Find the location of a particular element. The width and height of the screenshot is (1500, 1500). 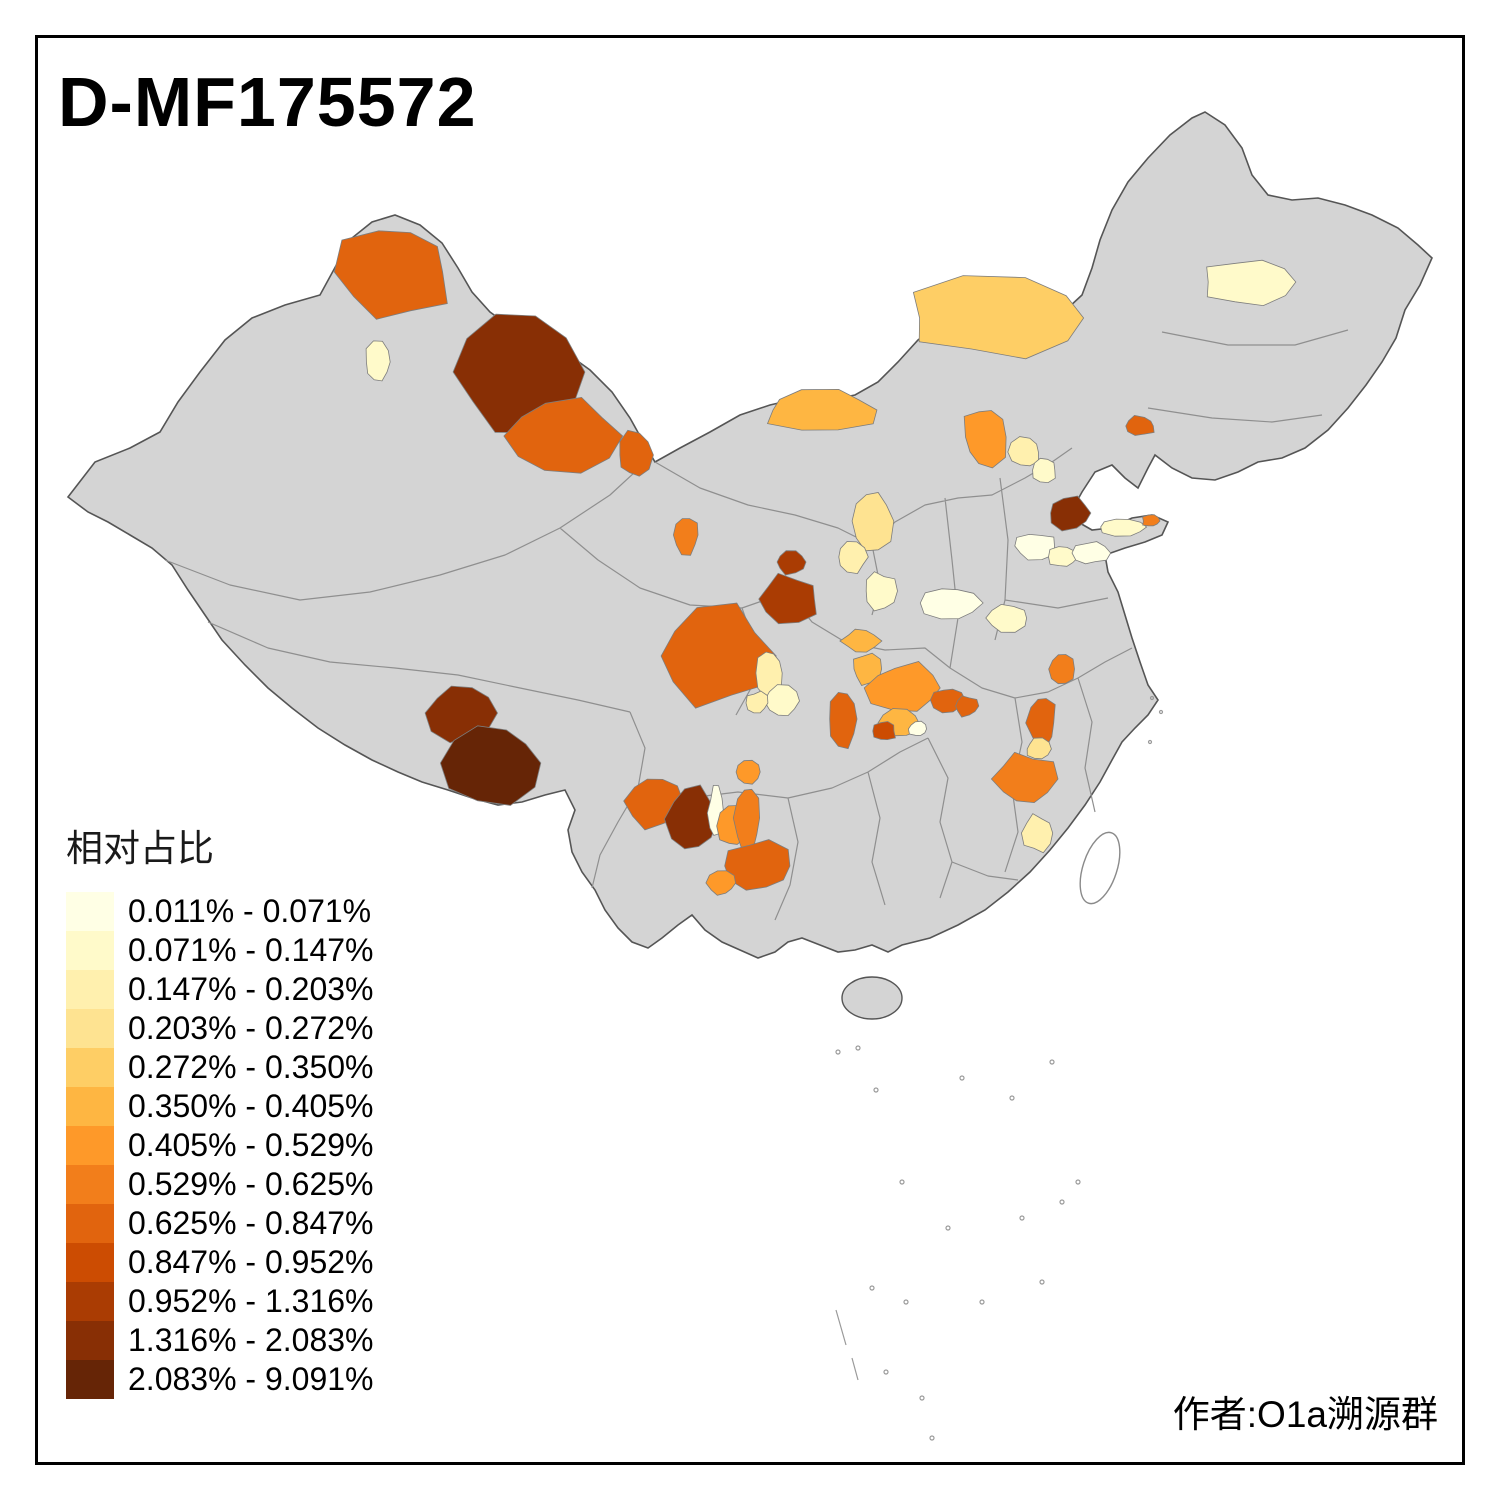

legend-item: 0.011% - 0.071% is located at coordinates (220, 911).